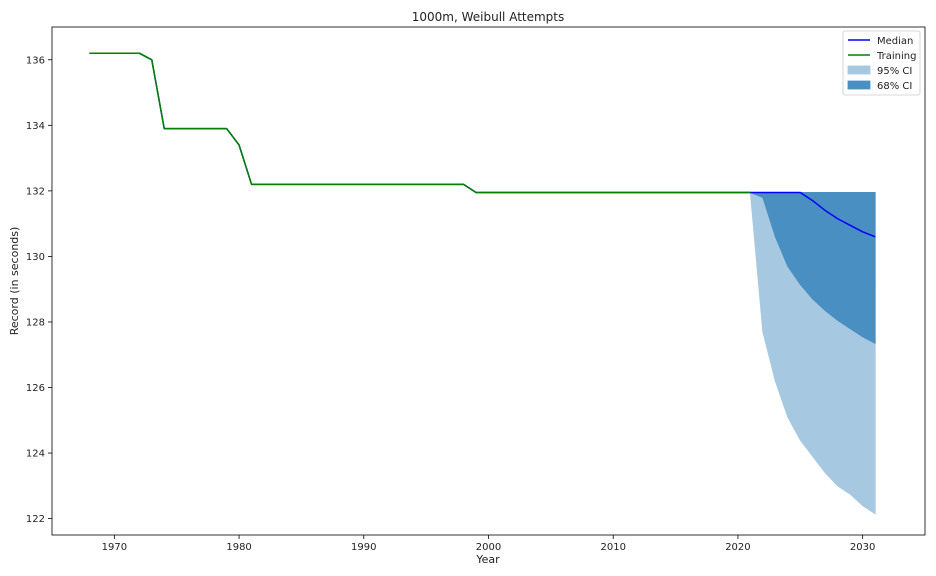 The image size is (936, 576). What do you see at coordinates (35, 191) in the screenshot?
I see `y-tick-label: 132` at bounding box center [35, 191].